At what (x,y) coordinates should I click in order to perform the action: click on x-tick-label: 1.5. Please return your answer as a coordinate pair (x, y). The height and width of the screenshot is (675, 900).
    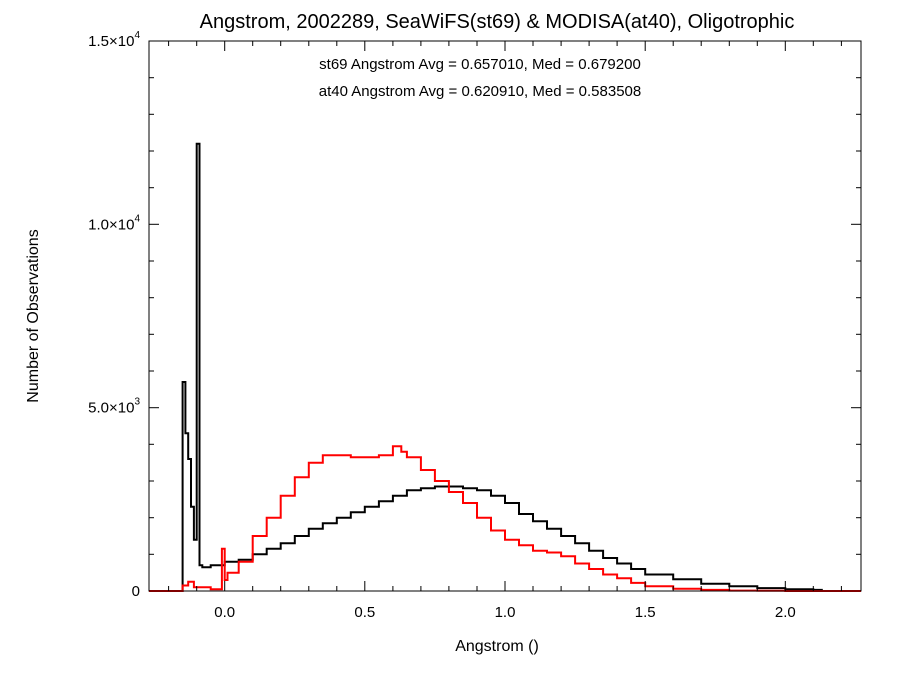
    Looking at the image, I should click on (645, 612).